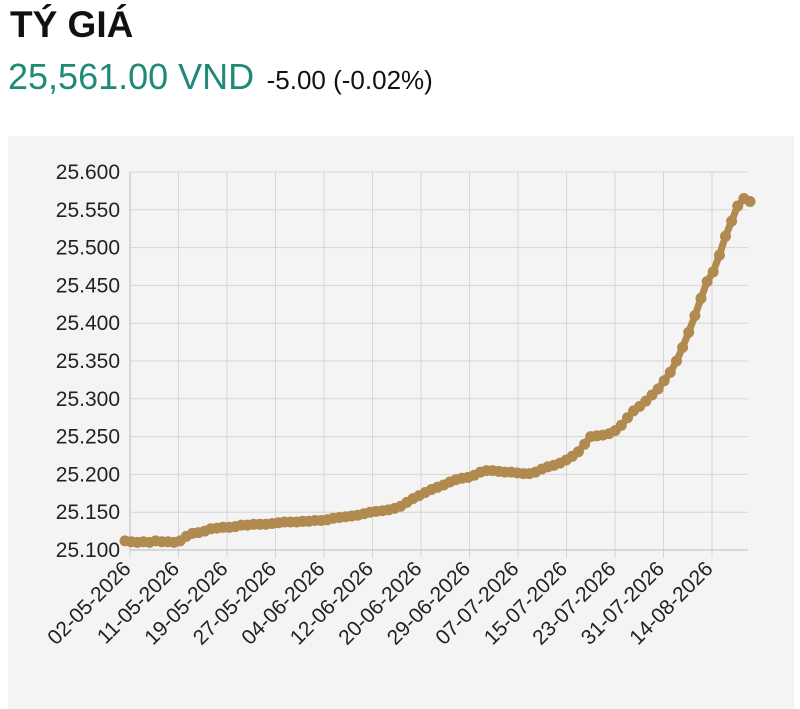  What do you see at coordinates (349, 80) in the screenshot?
I see `rate-change: -5.00 (-0.02%)` at bounding box center [349, 80].